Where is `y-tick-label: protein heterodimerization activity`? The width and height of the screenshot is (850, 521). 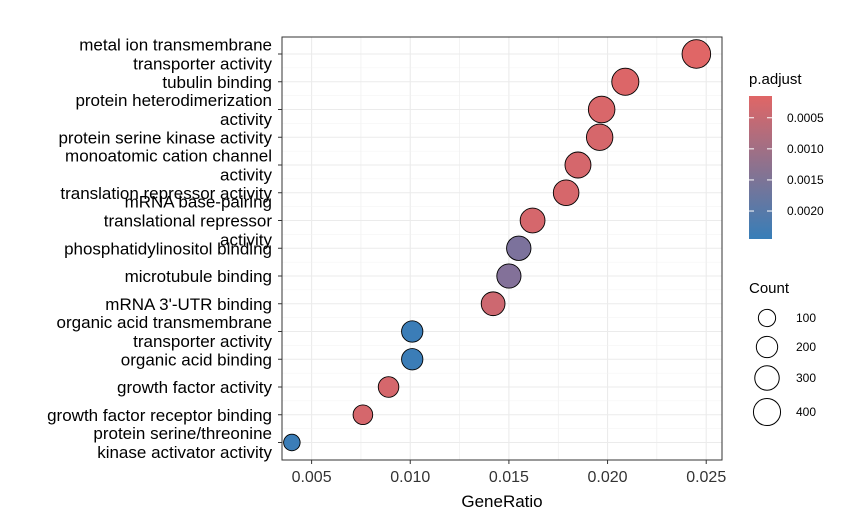
y-tick-label: protein heterodimerization activity is located at coordinates (173, 110).